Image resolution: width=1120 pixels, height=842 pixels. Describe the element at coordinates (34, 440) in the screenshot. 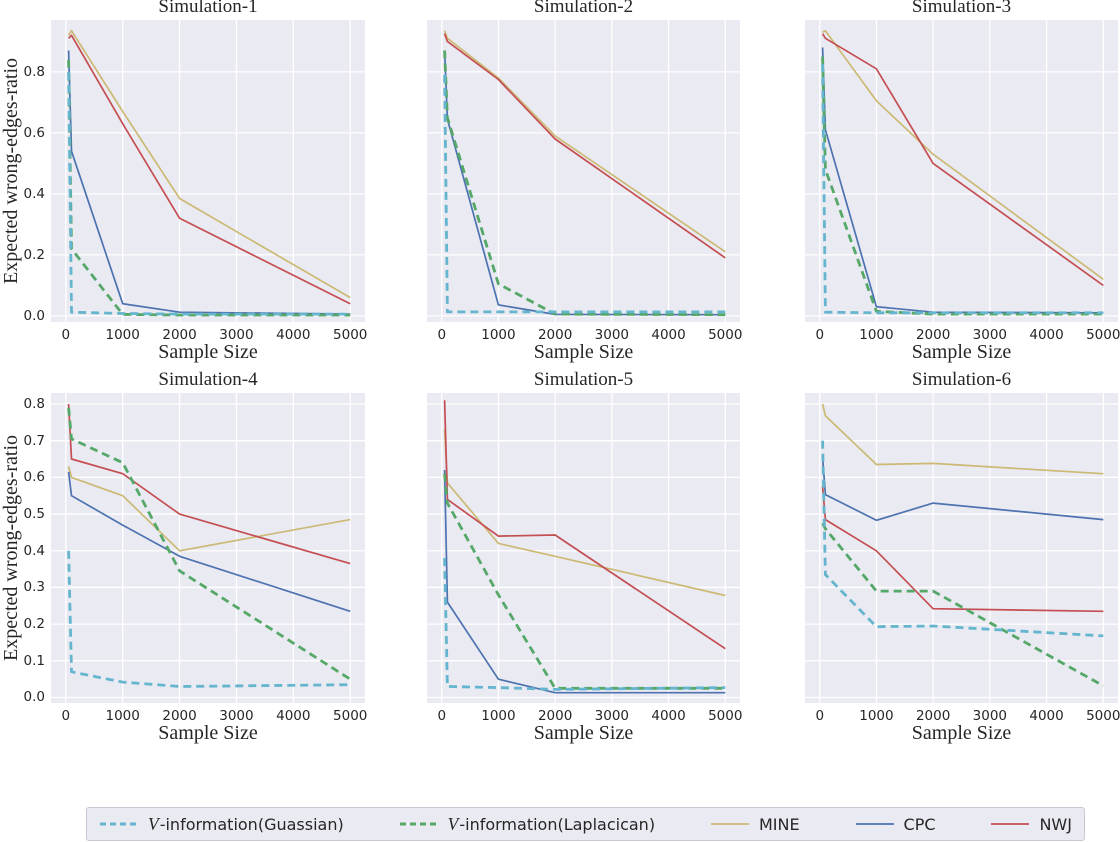

I see `y-tick-label: 0.7` at that location.